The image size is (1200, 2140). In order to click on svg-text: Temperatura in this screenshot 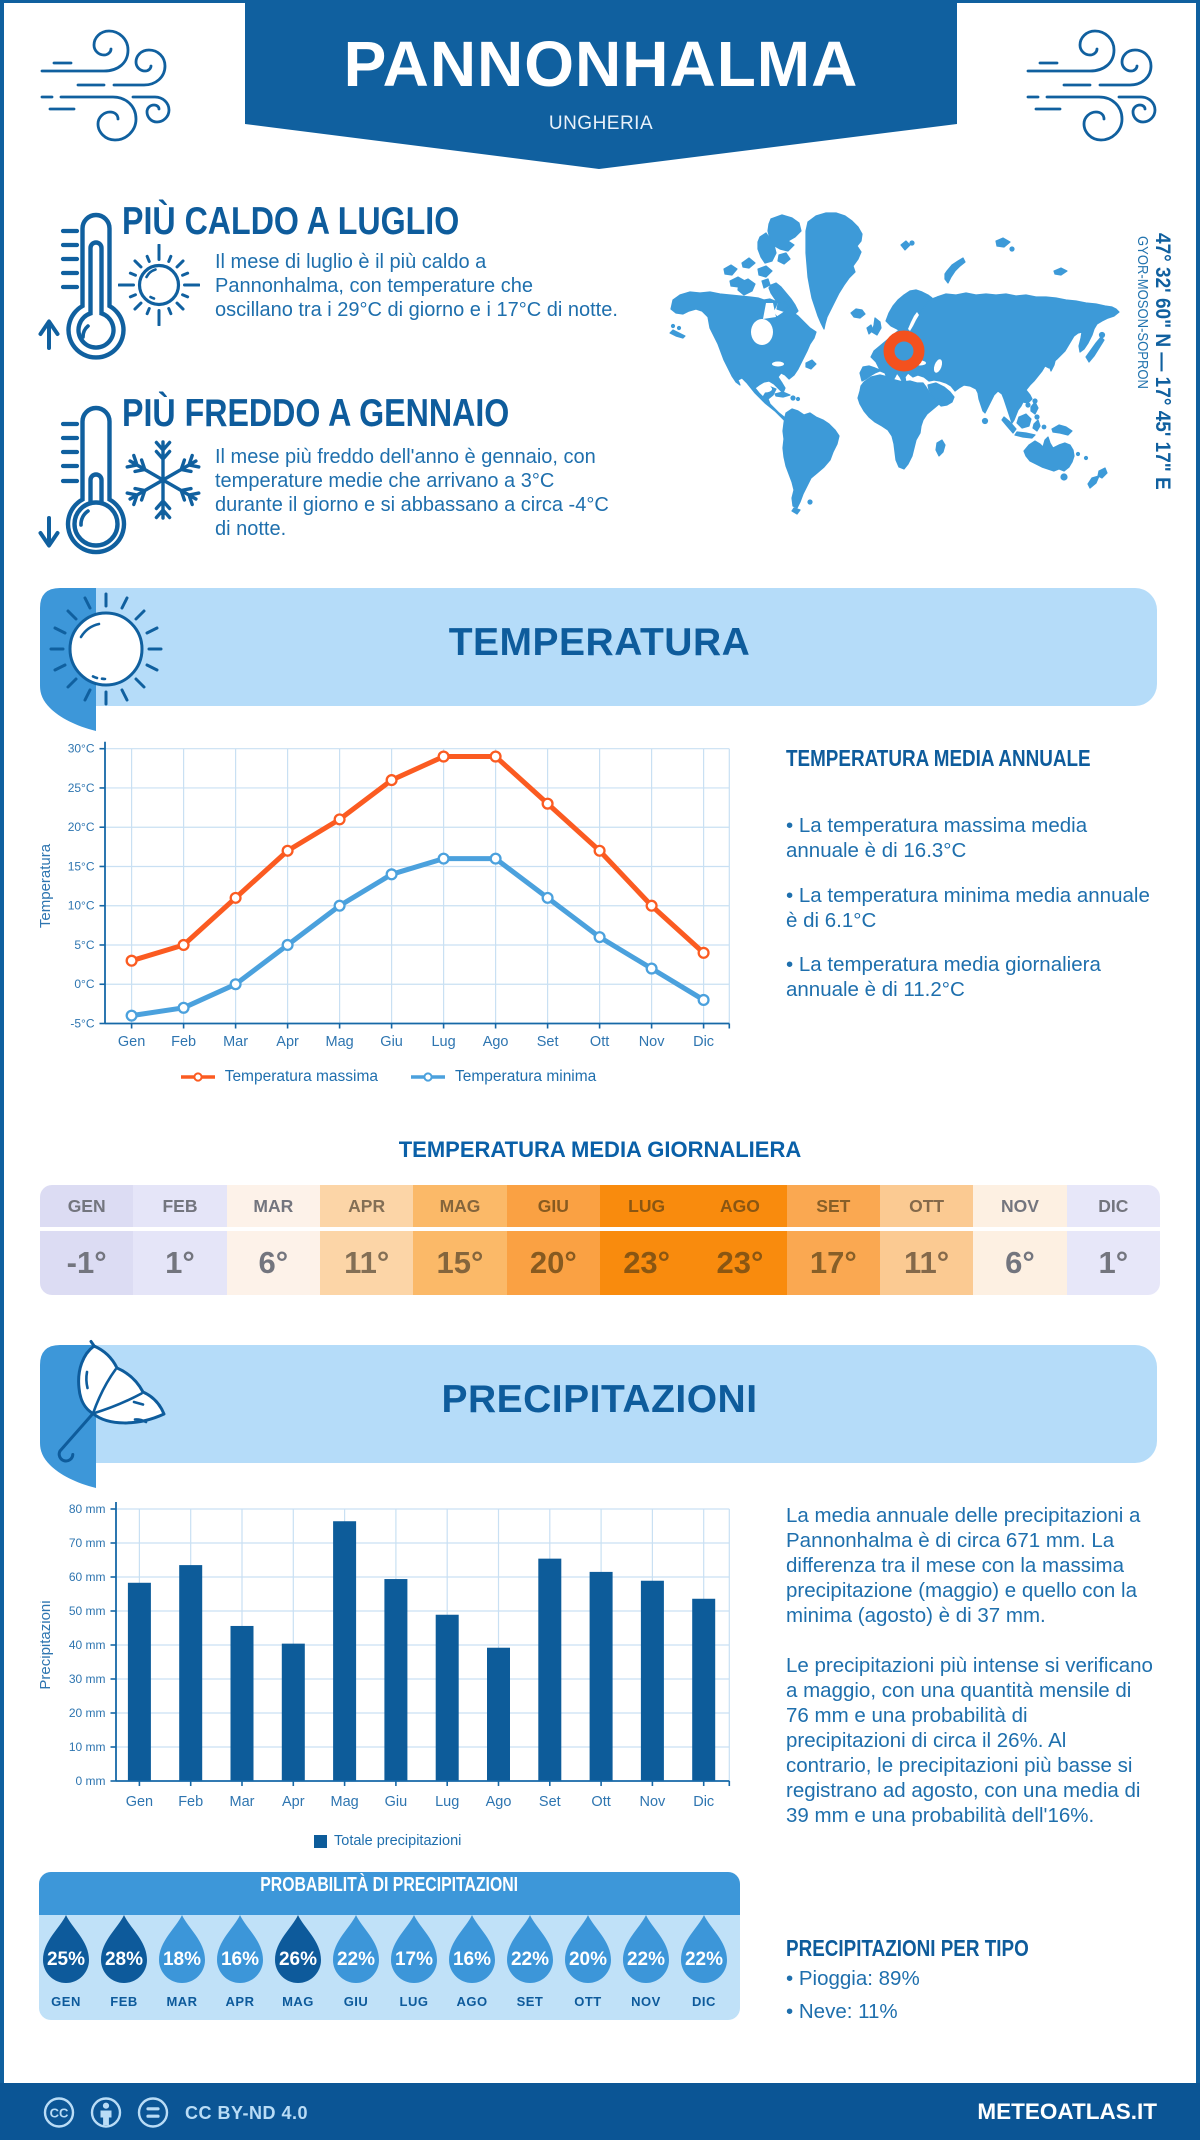, I will do `click(47, 885)`.